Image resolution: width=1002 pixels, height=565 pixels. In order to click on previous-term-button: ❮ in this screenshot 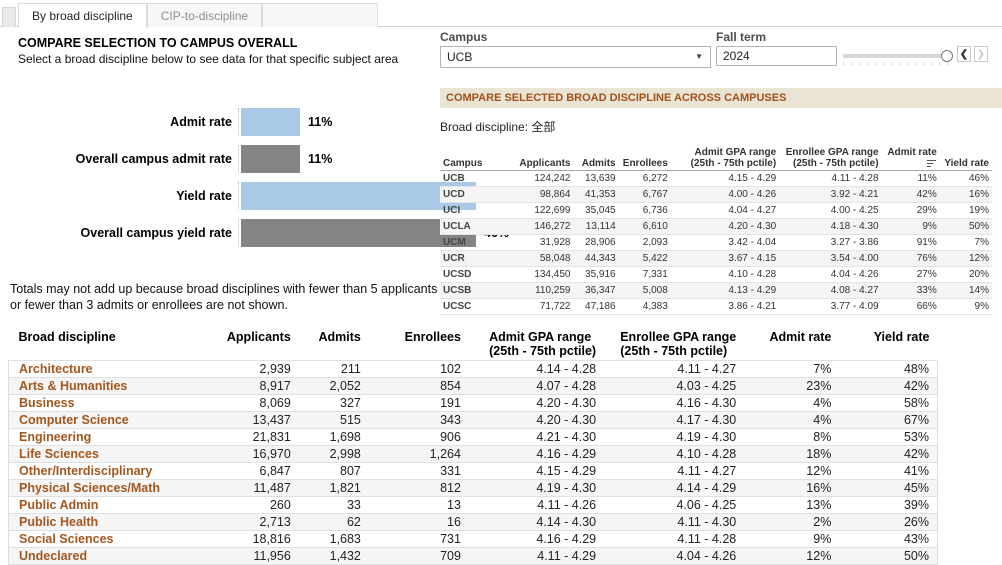, I will do `click(964, 54)`.